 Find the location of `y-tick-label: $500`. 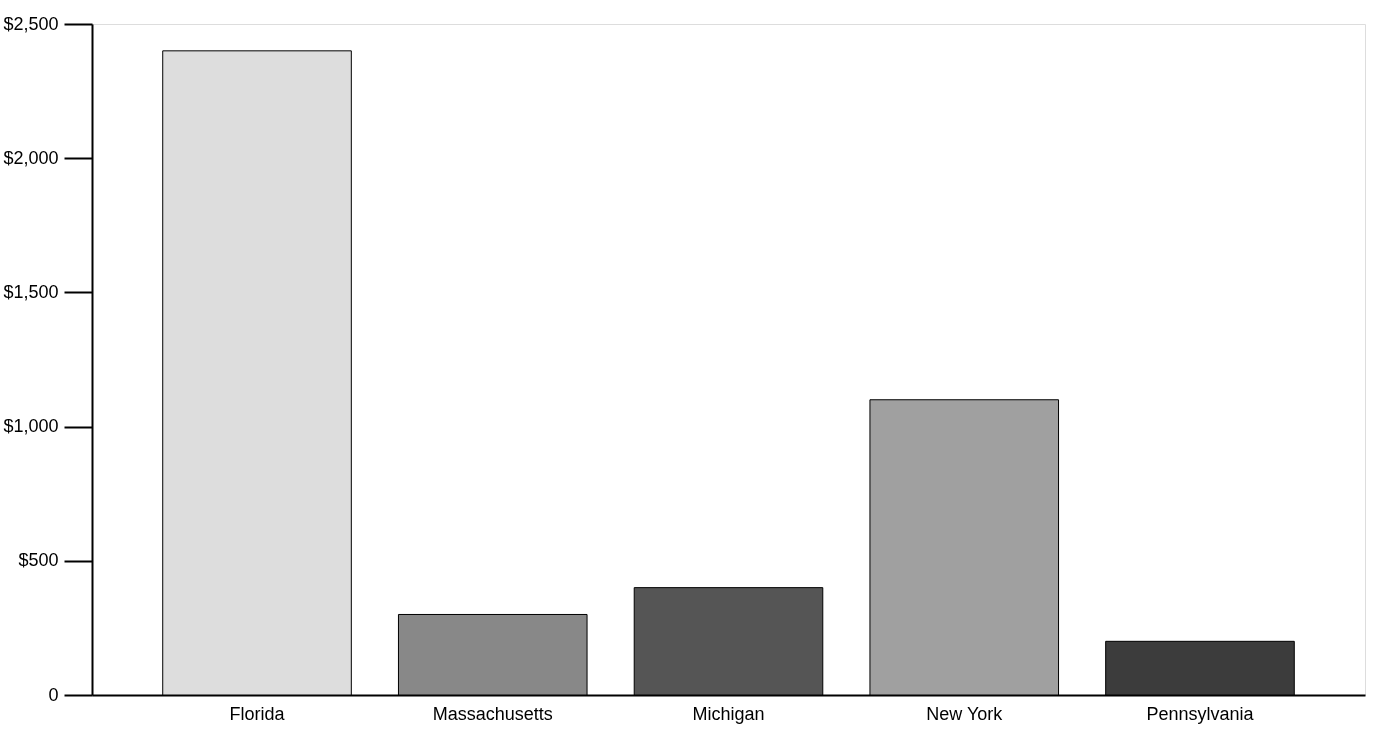

y-tick-label: $500 is located at coordinates (38, 560).